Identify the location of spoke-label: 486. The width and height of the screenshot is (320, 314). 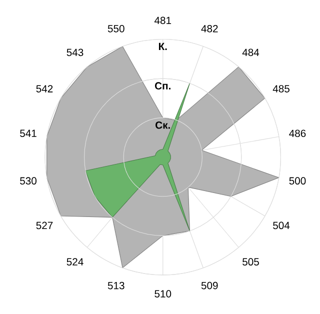
(297, 133).